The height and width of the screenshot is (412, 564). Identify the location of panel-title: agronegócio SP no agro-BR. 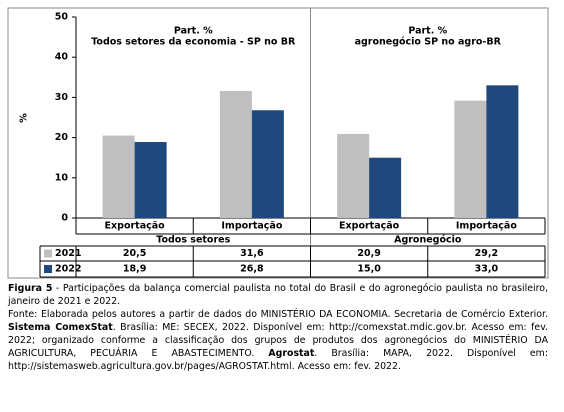
(428, 42).